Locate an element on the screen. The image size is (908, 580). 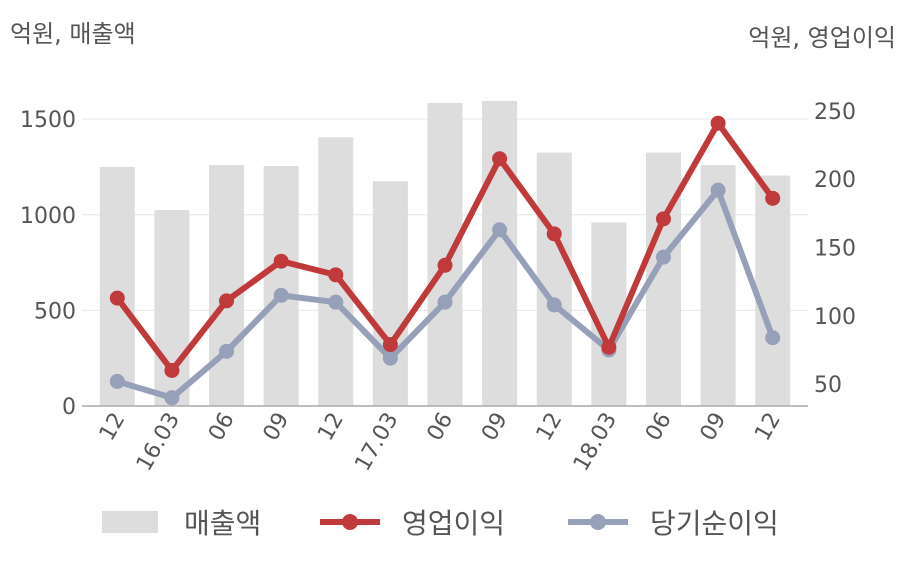
right-axis-ticks: 50 100 150 200 250 is located at coordinates (835, 249).